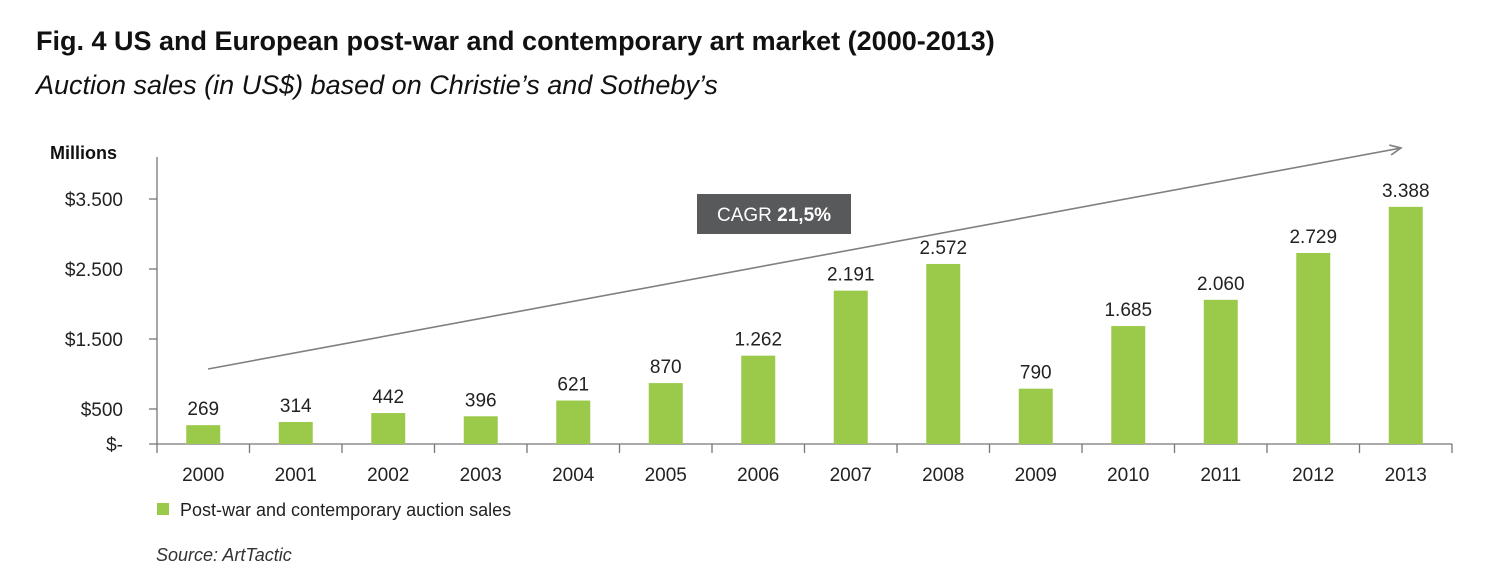 The width and height of the screenshot is (1495, 580). What do you see at coordinates (1128, 385) in the screenshot?
I see `bar-2010` at bounding box center [1128, 385].